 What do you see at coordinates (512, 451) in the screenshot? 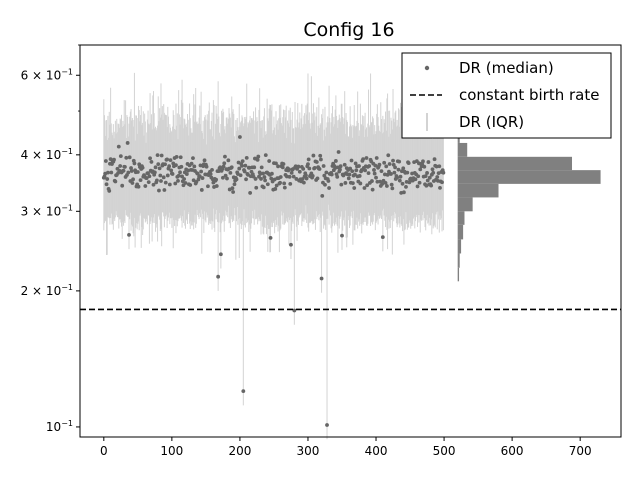
I see `x-tick-label: 600` at bounding box center [512, 451].